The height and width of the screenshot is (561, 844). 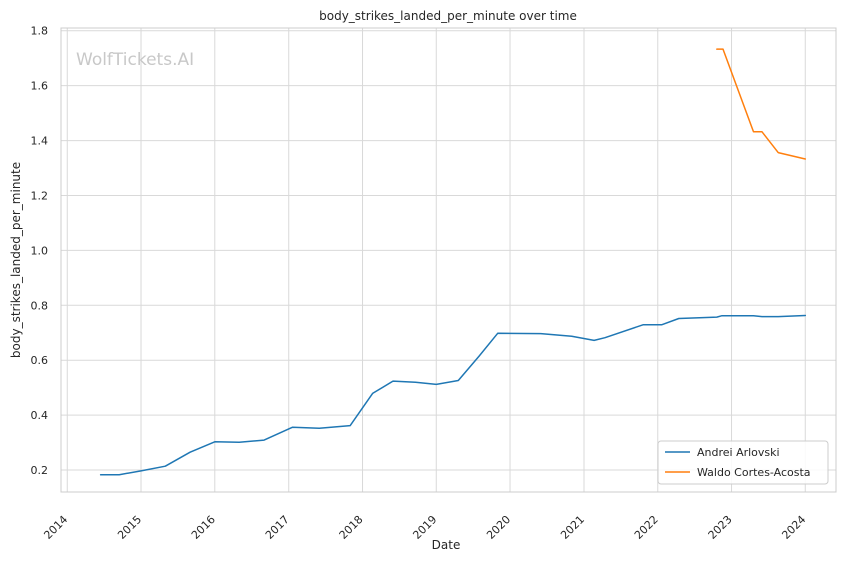 What do you see at coordinates (277, 527) in the screenshot?
I see `x-tick-label: 2017` at bounding box center [277, 527].